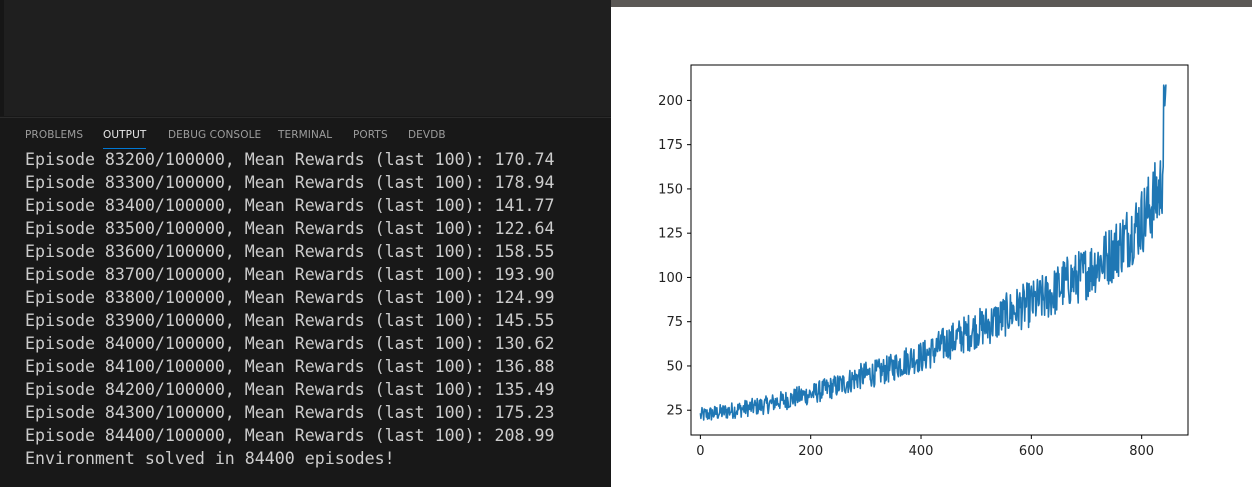 The image size is (1252, 487). I want to click on y-tick-label: 25, so click(674, 411).